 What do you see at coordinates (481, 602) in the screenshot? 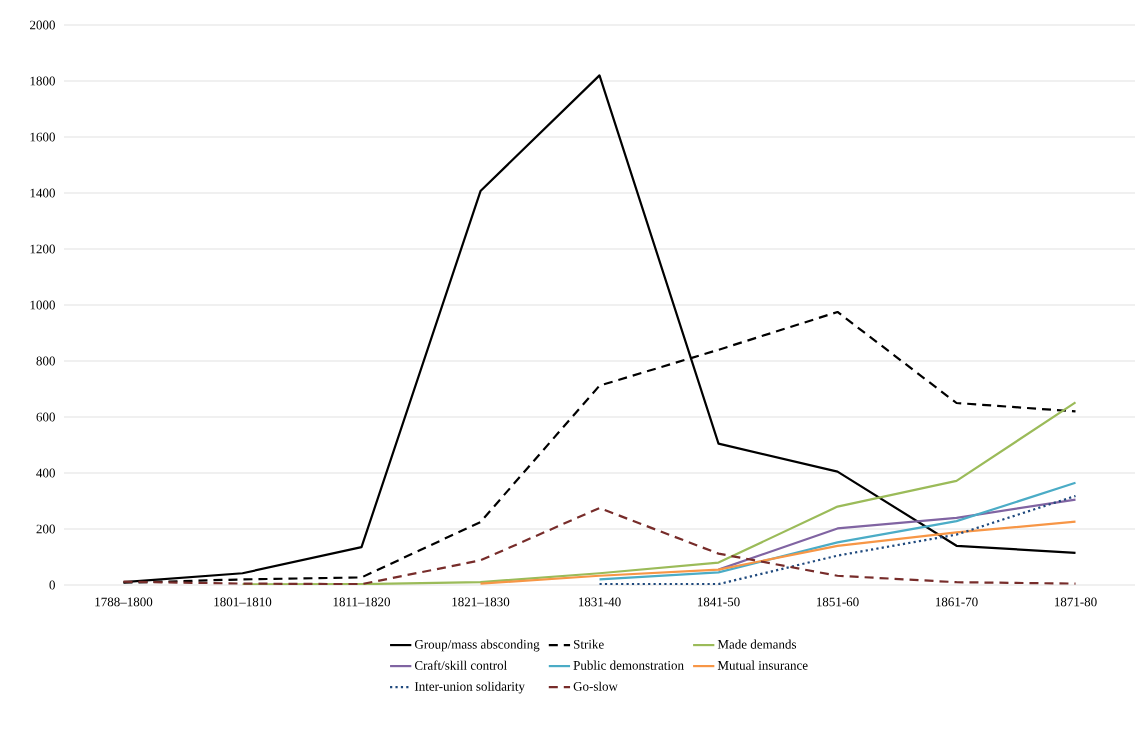
I see `x-tick-label: 1821–1830` at bounding box center [481, 602].